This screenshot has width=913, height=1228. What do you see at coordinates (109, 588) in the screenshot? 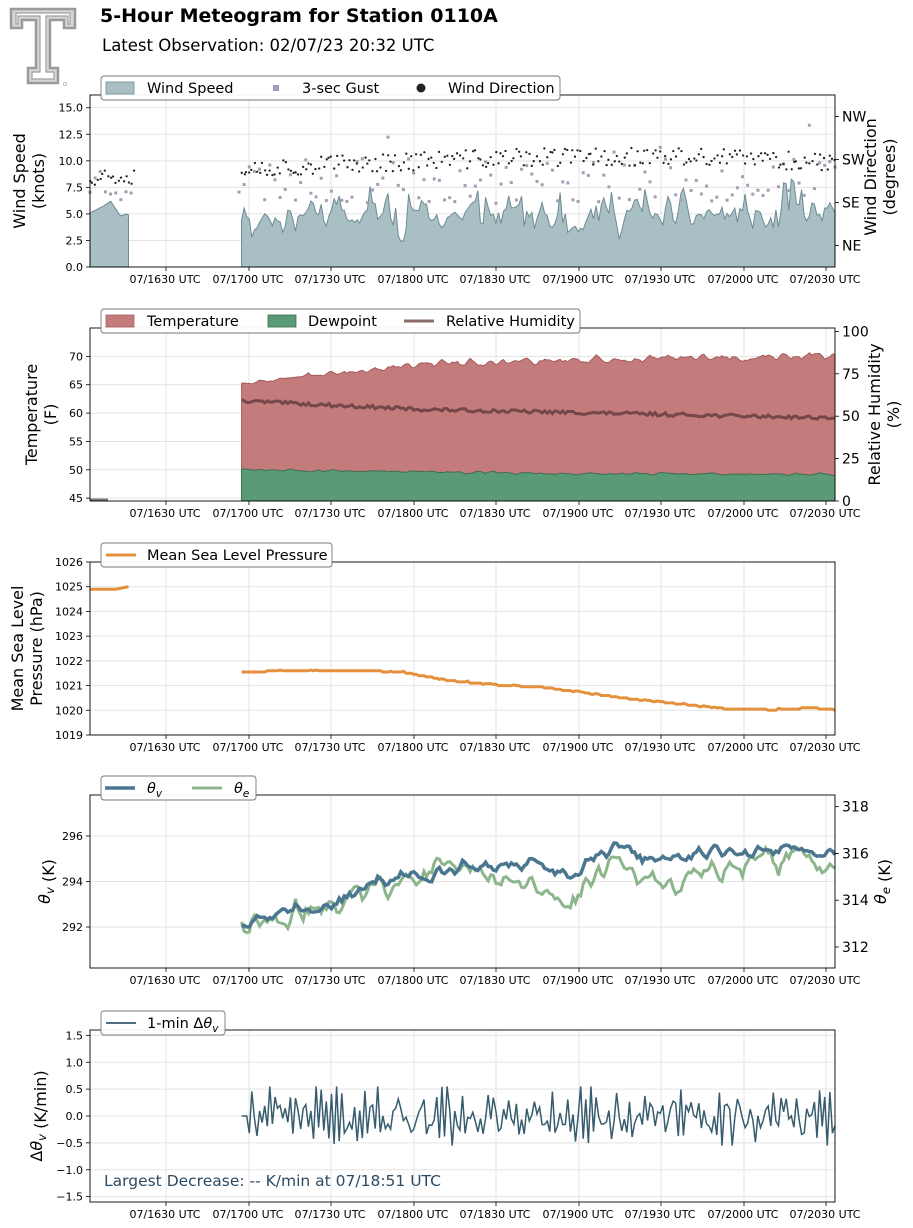
I see `pressure-line-early` at bounding box center [109, 588].